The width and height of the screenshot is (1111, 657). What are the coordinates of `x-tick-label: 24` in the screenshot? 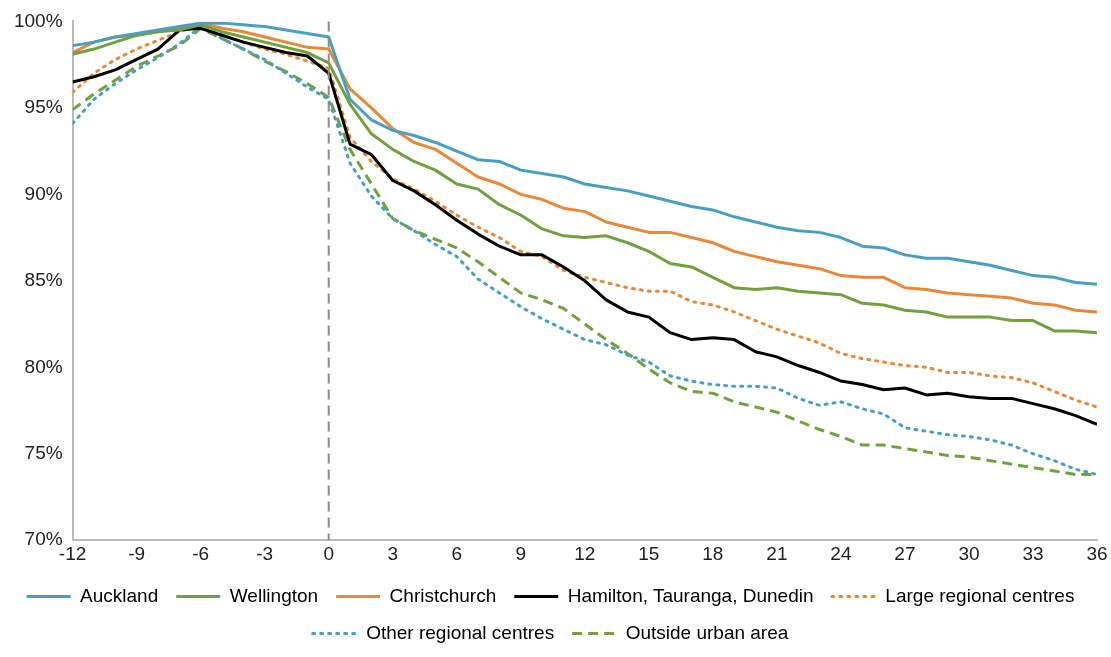 It's located at (841, 553).